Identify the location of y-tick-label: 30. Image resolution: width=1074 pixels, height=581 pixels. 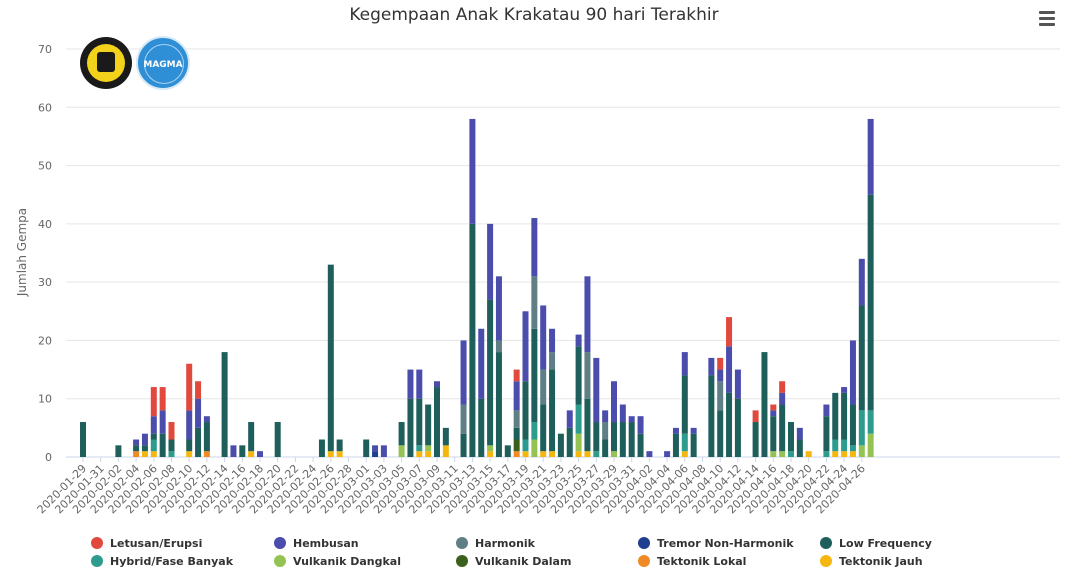
(45, 282).